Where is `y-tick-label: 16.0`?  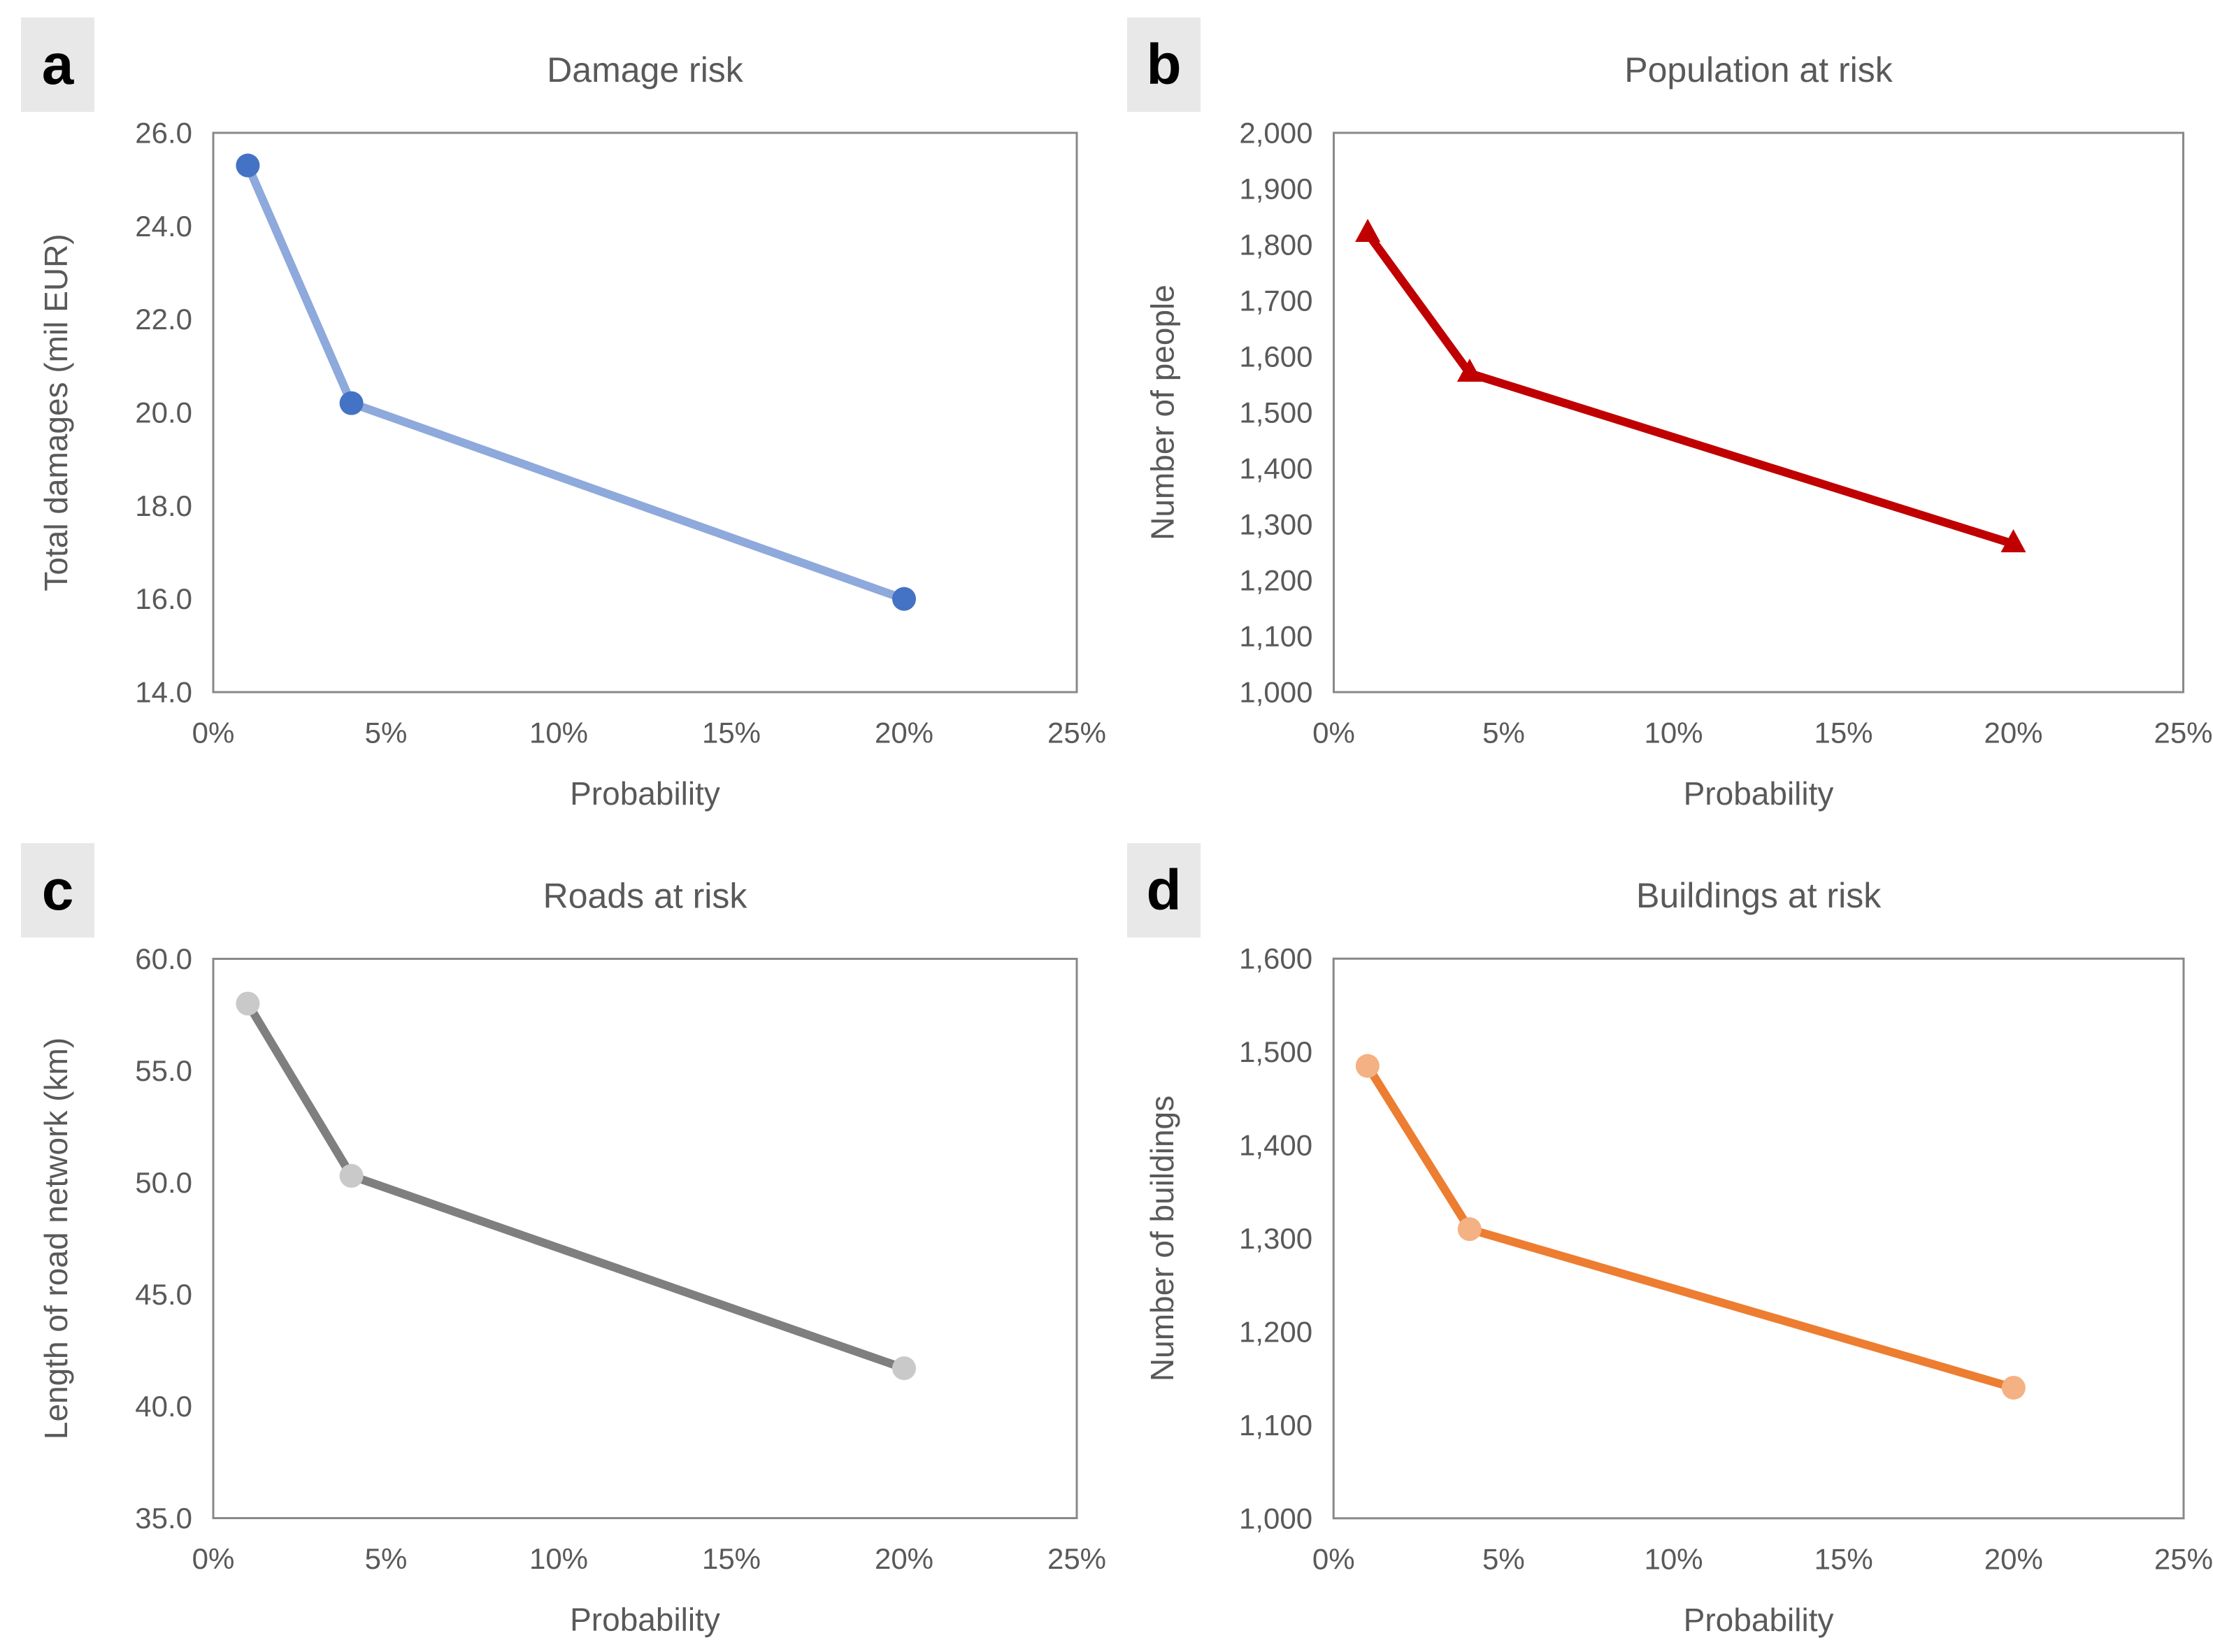
y-tick-label: 16.0 is located at coordinates (163, 598).